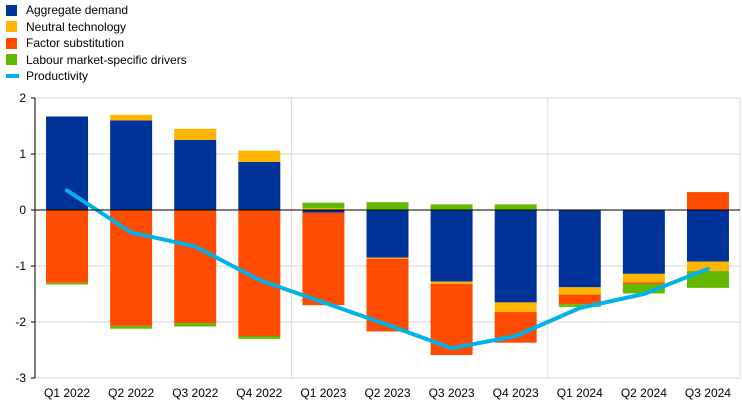 This screenshot has width=742, height=404. I want to click on bar-aggregate-demand-q4-2023, so click(515, 256).